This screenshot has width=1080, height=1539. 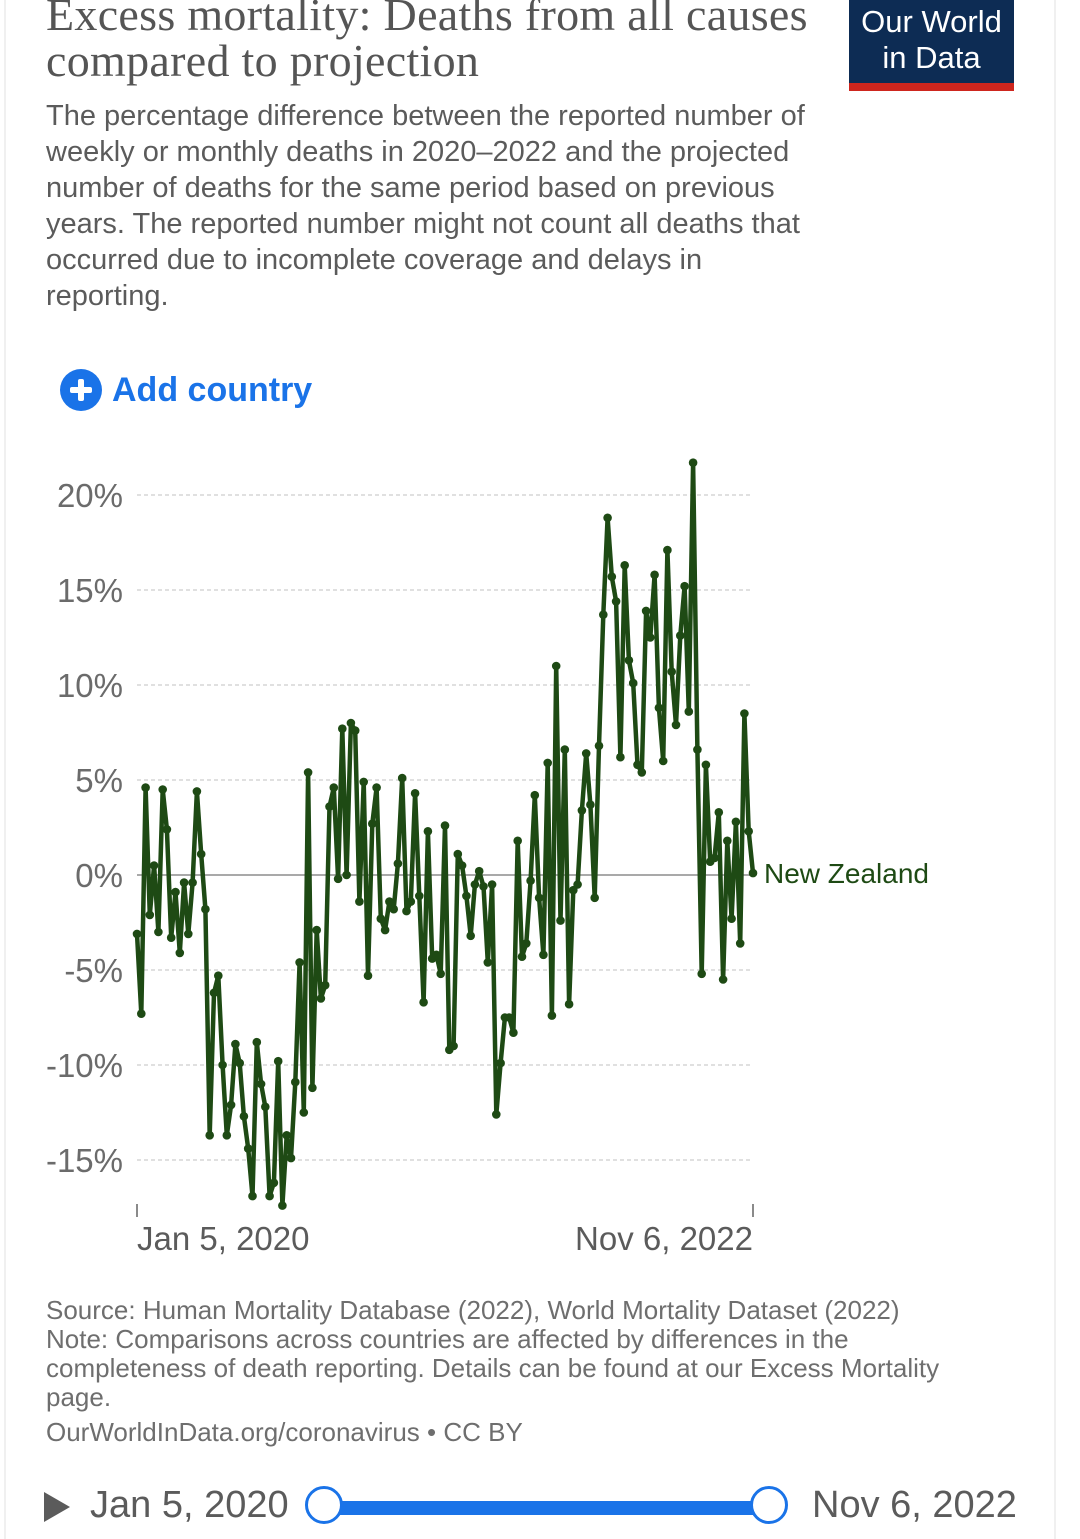 I want to click on timeline-track, so click(x=547, y=1508).